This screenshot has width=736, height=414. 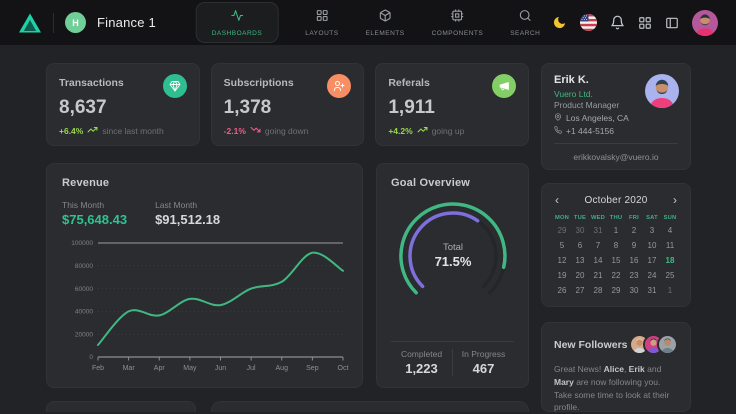 I want to click on divider, so click(x=53, y=22).